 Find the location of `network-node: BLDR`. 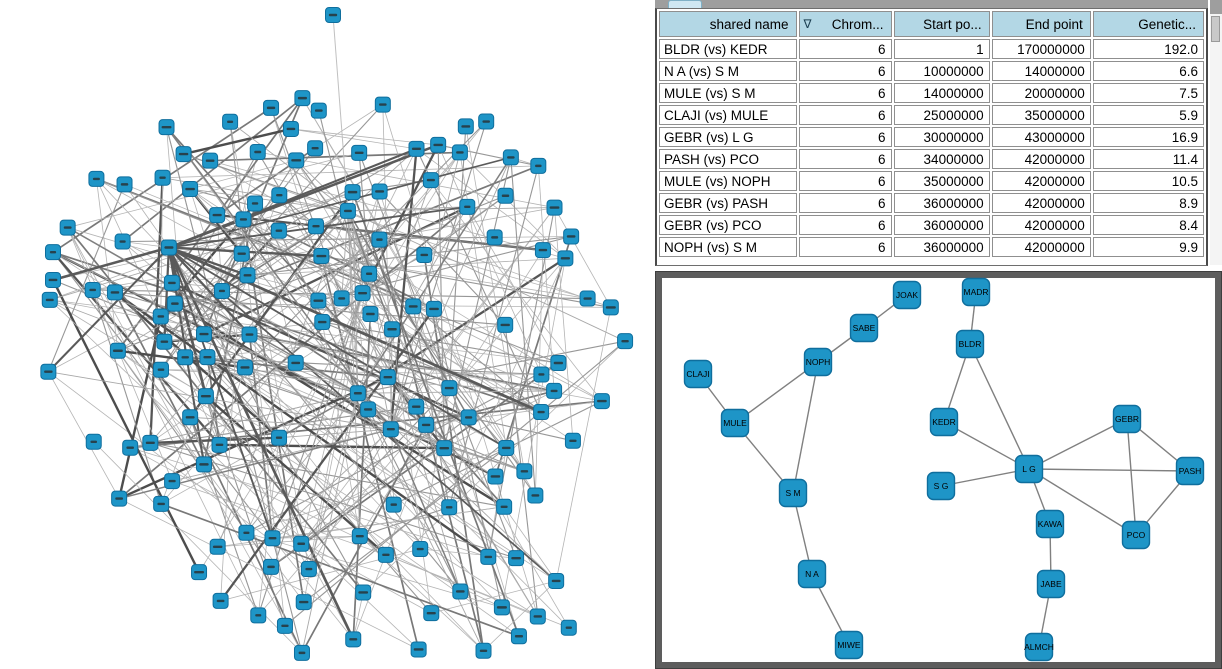

network-node: BLDR is located at coordinates (970, 344).